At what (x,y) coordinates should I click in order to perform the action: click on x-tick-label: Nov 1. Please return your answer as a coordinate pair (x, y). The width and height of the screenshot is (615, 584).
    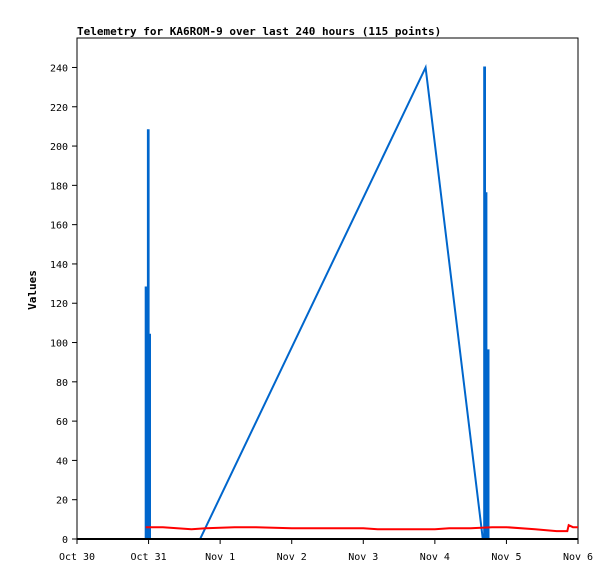
    Looking at the image, I should click on (220, 557).